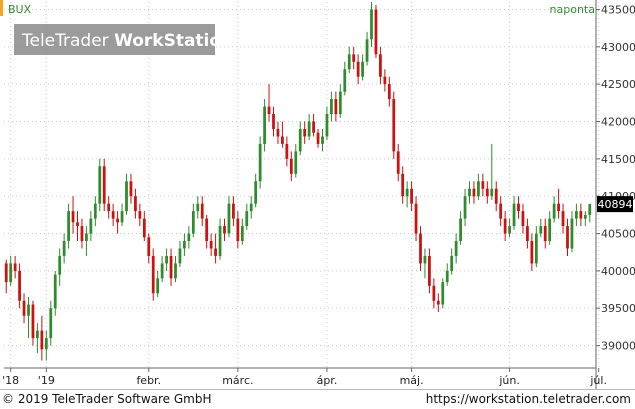 The width and height of the screenshot is (635, 409). I want to click on y-tick-label: 43500, so click(618, 9).